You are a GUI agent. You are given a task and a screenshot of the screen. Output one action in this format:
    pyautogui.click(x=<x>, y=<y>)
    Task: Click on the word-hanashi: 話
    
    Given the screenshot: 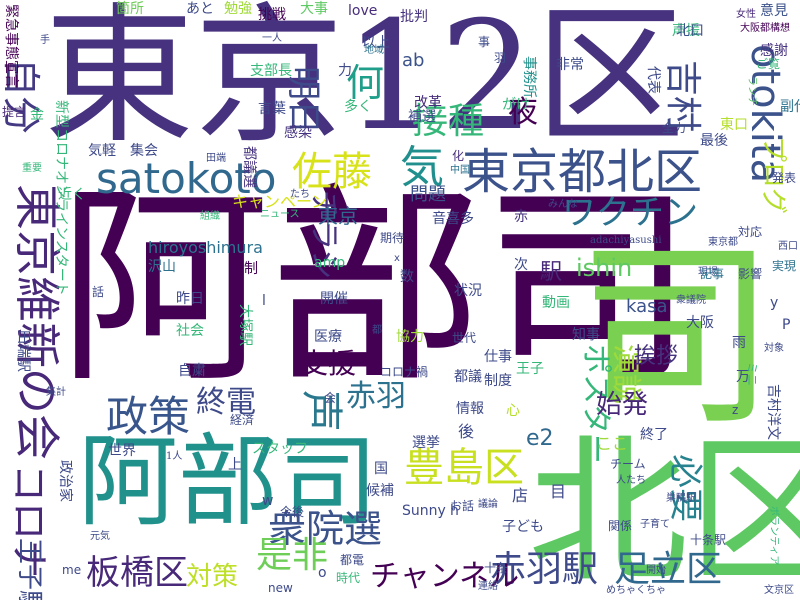 What is the action you would take?
    pyautogui.click(x=98, y=292)
    